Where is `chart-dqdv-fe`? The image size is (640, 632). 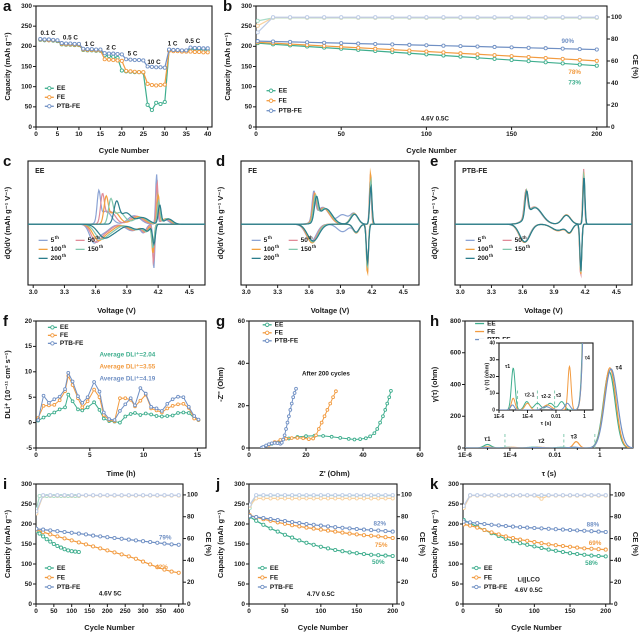 chart-dqdv-fe is located at coordinates (320, 235).